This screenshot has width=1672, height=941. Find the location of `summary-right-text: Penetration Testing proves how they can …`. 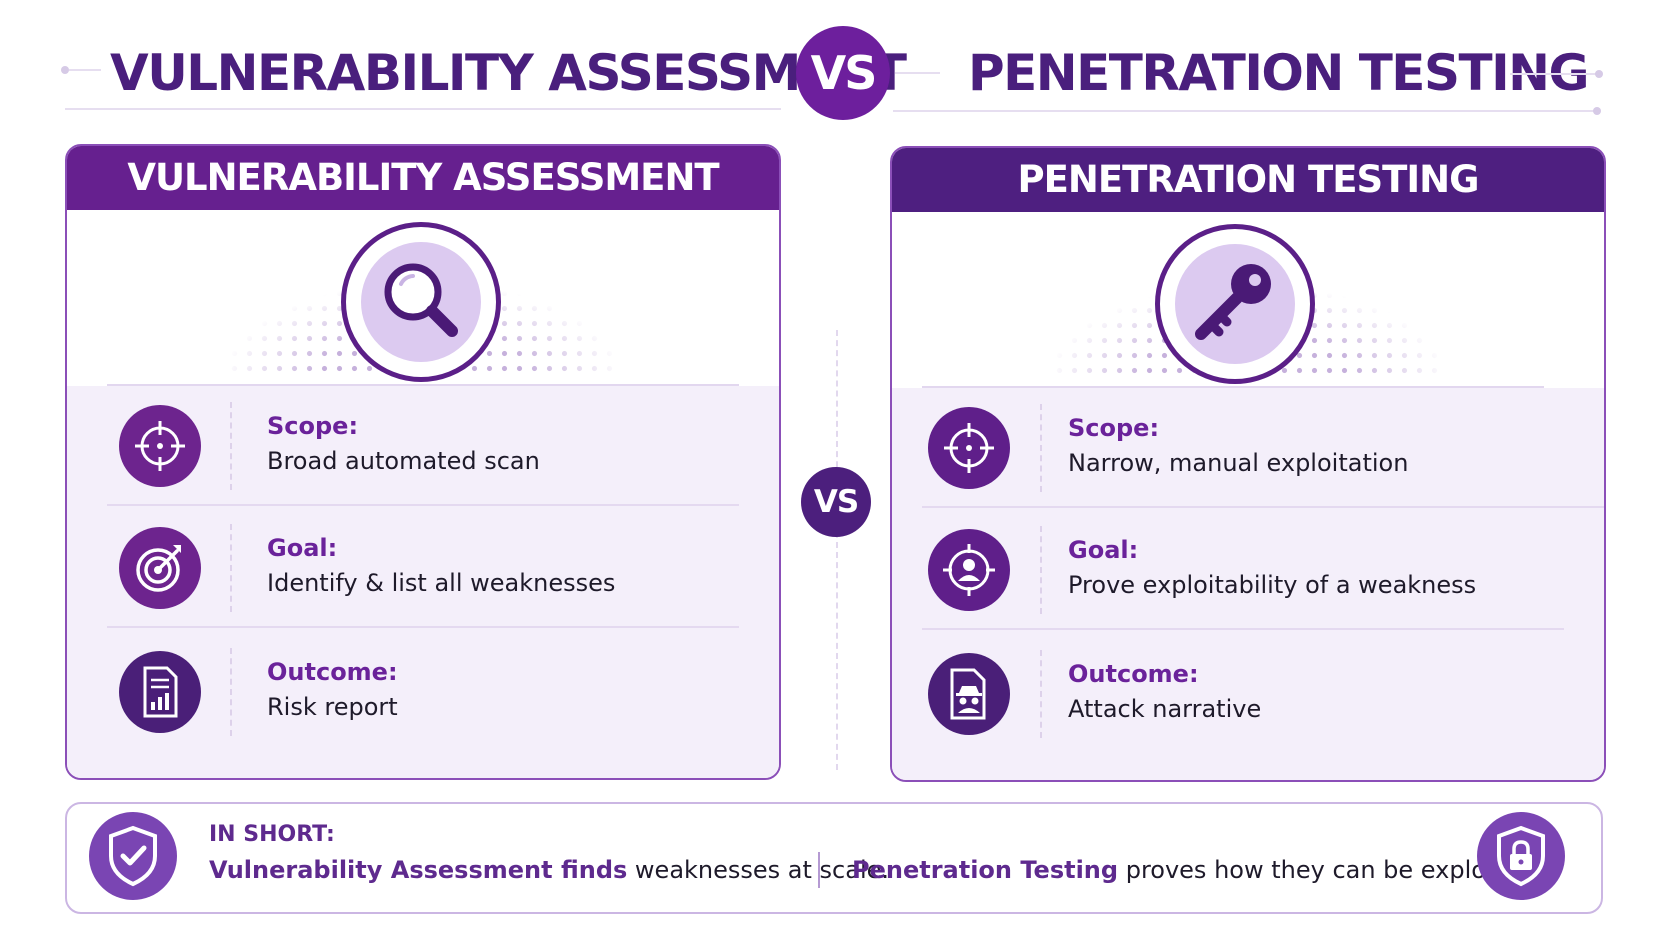

summary-right-text: Penetration Testing proves how they can … is located at coordinates (1196, 870).